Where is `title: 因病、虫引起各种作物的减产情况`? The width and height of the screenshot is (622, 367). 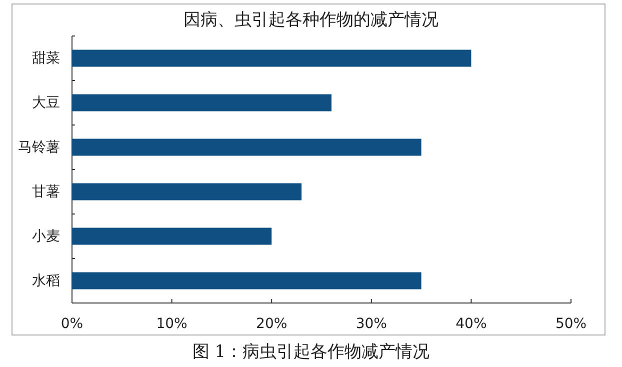 title: 因病、虫引起各种作物的减产情况 is located at coordinates (311, 20).